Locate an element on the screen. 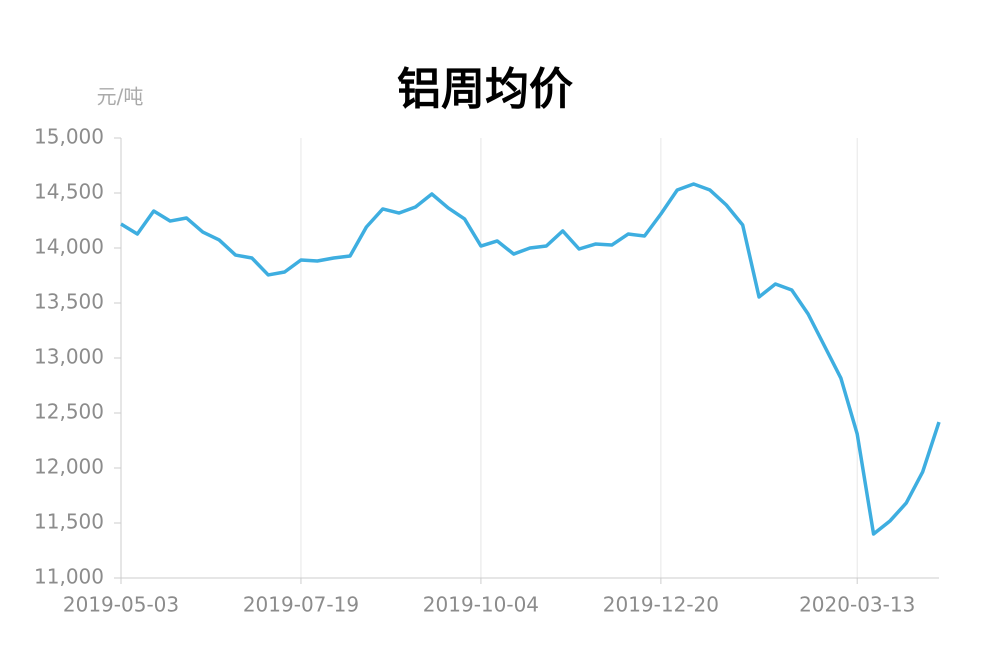 The image size is (1000, 660). y-tick-label: 13,000 is located at coordinates (69, 357).